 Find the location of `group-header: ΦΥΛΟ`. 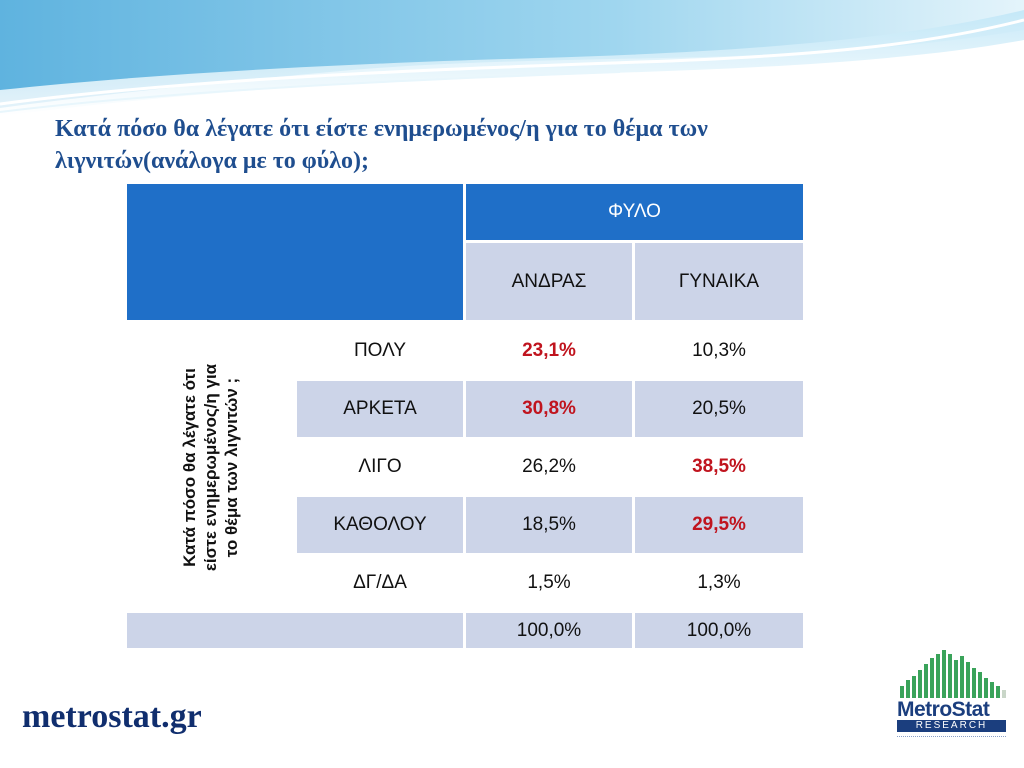

group-header: ΦΥΛΟ is located at coordinates (634, 212).